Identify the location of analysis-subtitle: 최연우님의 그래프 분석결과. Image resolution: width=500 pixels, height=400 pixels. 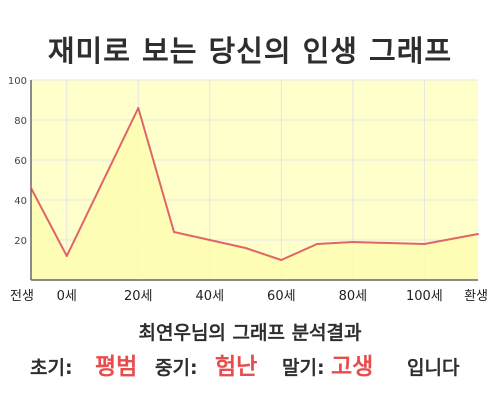
(250, 333).